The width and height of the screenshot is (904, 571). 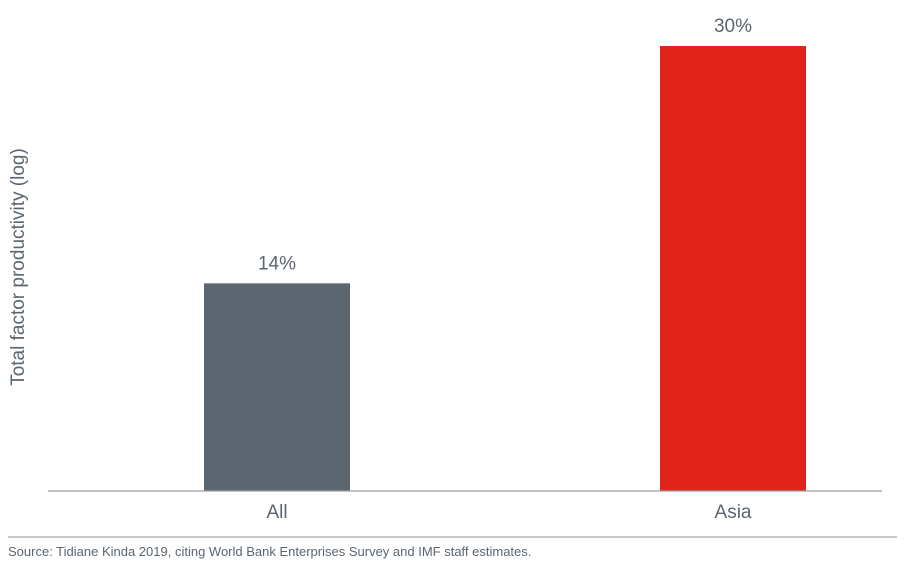 What do you see at coordinates (733, 26) in the screenshot?
I see `data-label-asia: 30%` at bounding box center [733, 26].